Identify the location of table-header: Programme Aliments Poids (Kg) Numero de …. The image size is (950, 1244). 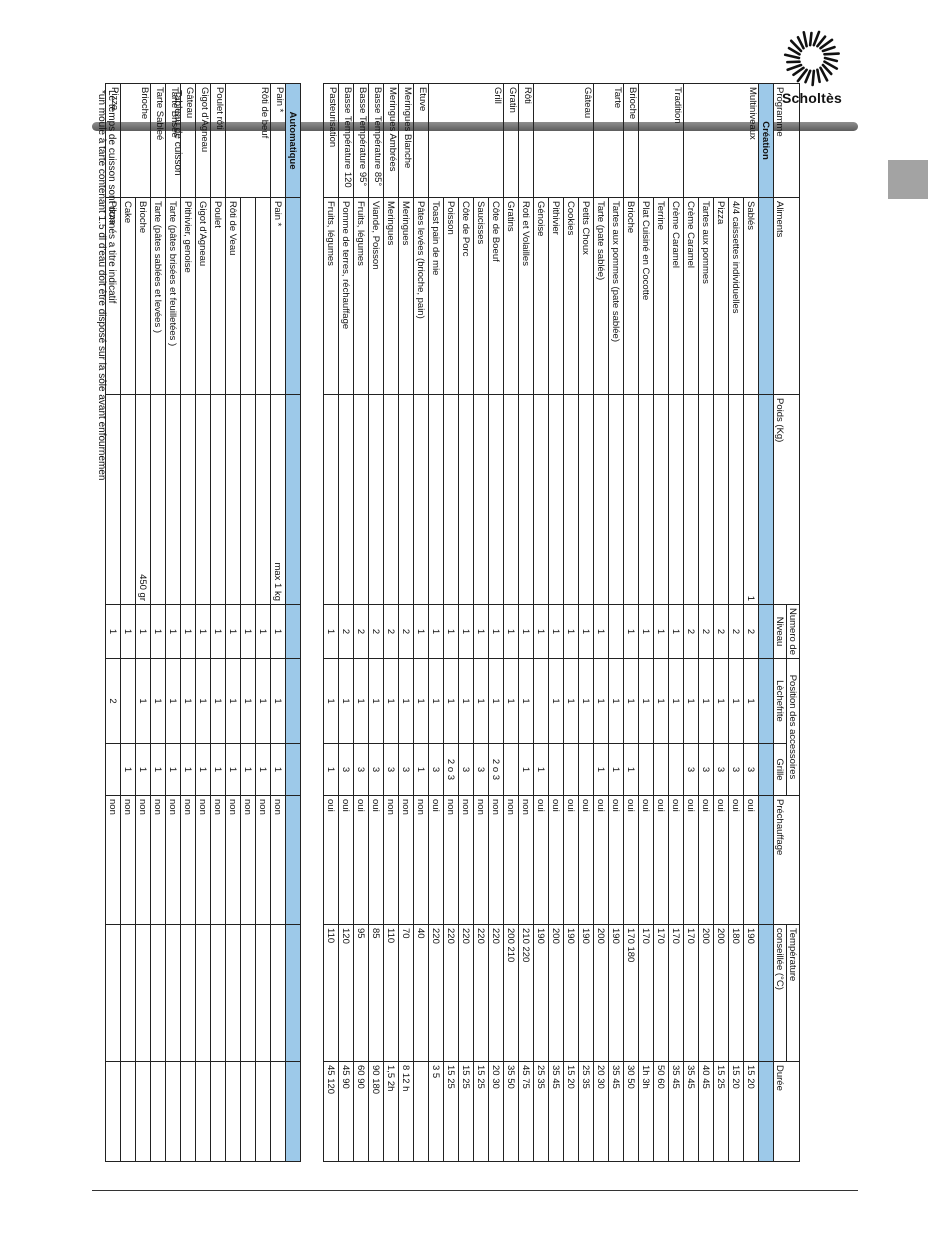
(786, 622).